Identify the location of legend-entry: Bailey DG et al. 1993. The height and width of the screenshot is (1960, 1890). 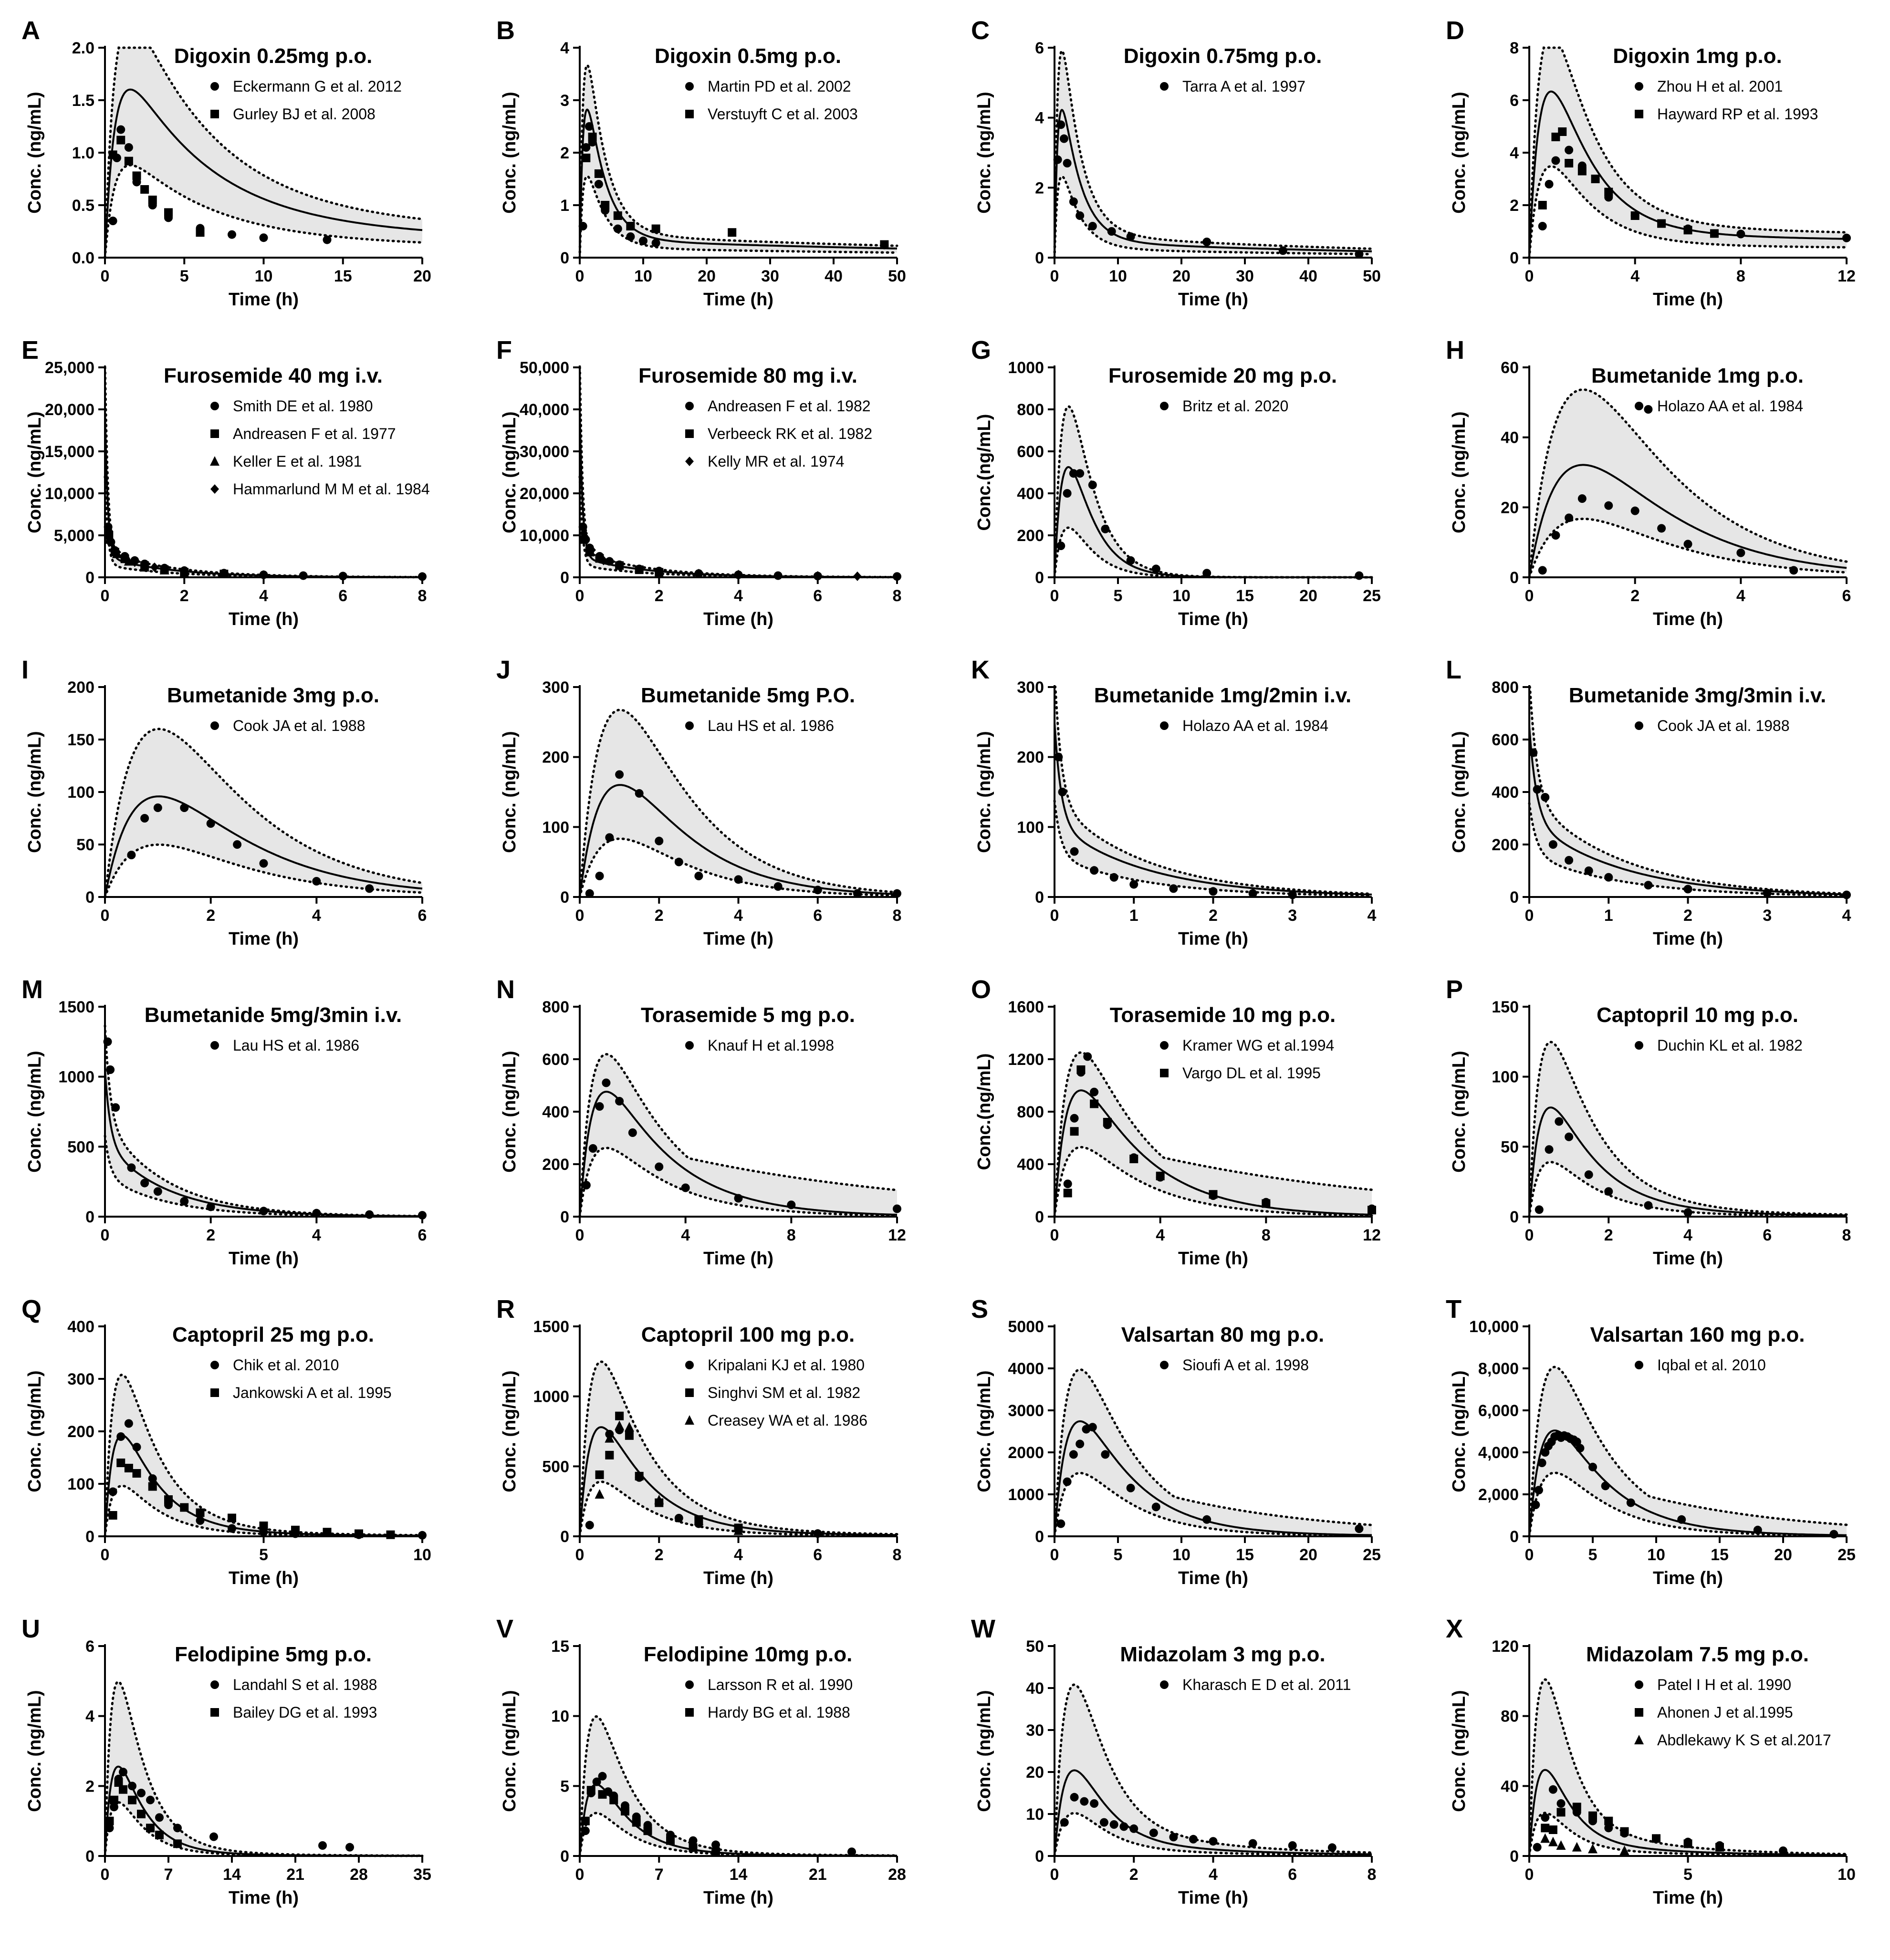
(305, 1712).